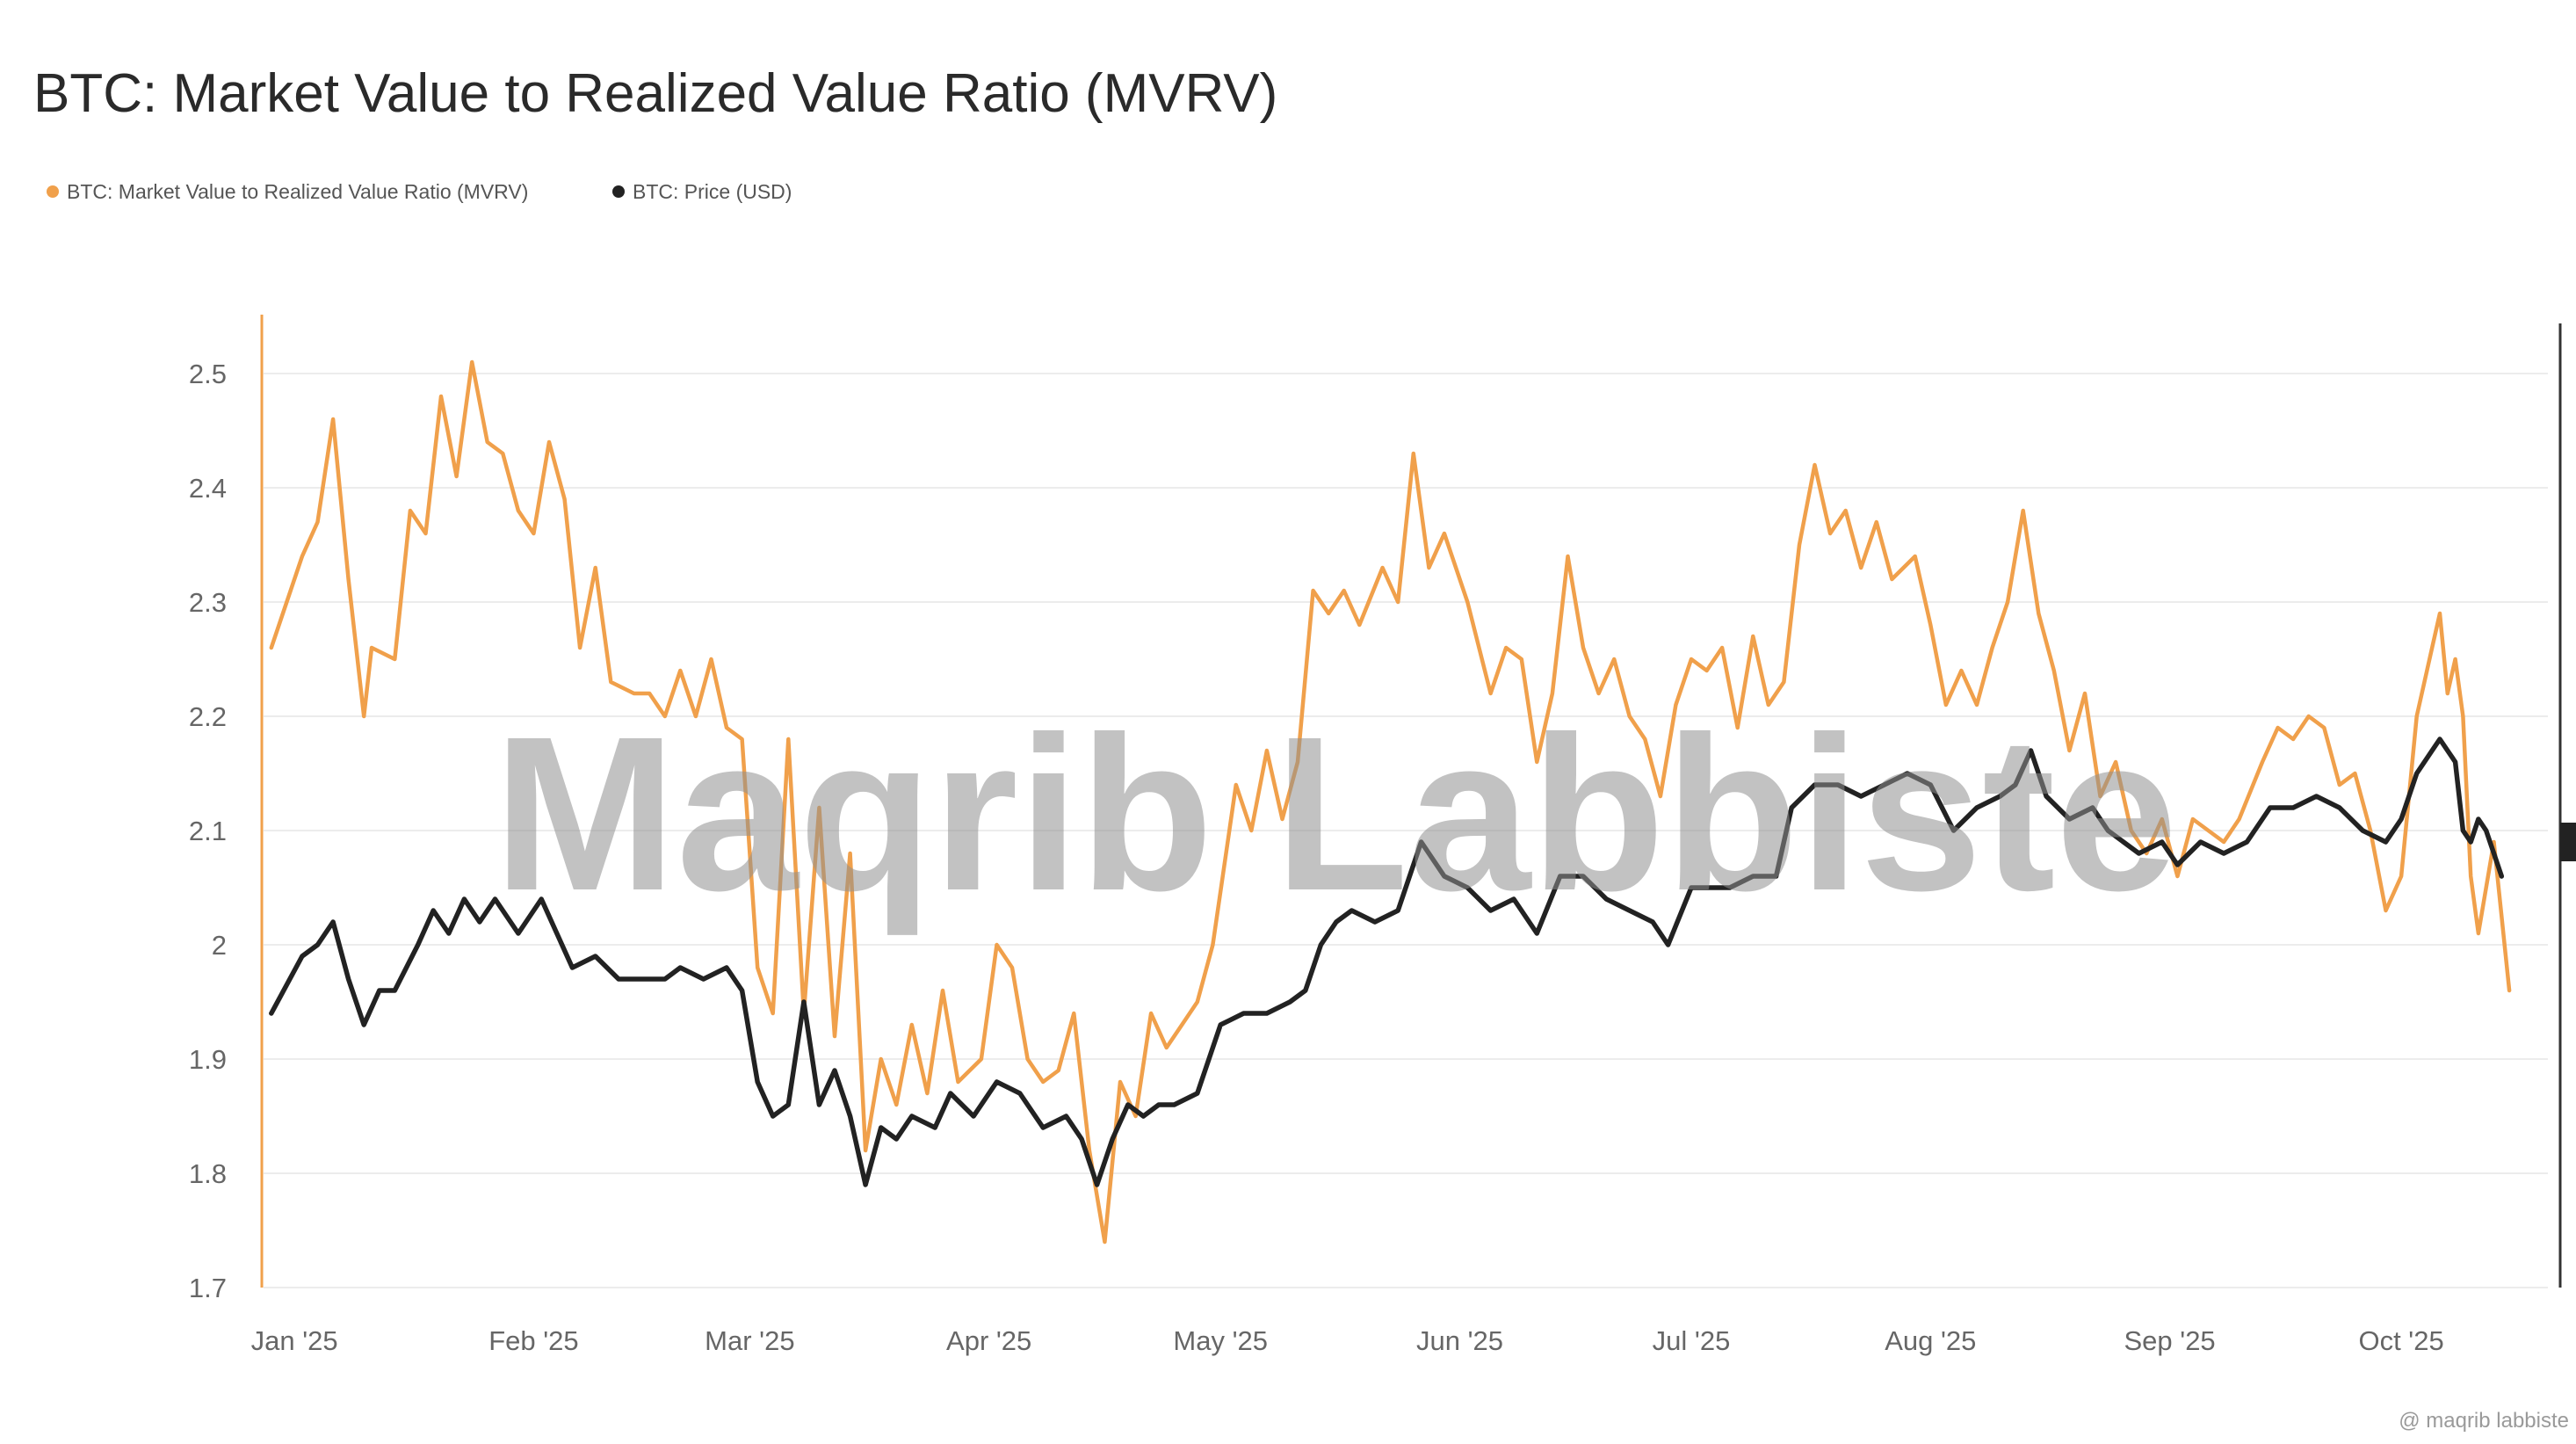 The height and width of the screenshot is (1444, 2576). Describe the element at coordinates (208, 1059) in the screenshot. I see `y-tick-label: 1.9` at that location.